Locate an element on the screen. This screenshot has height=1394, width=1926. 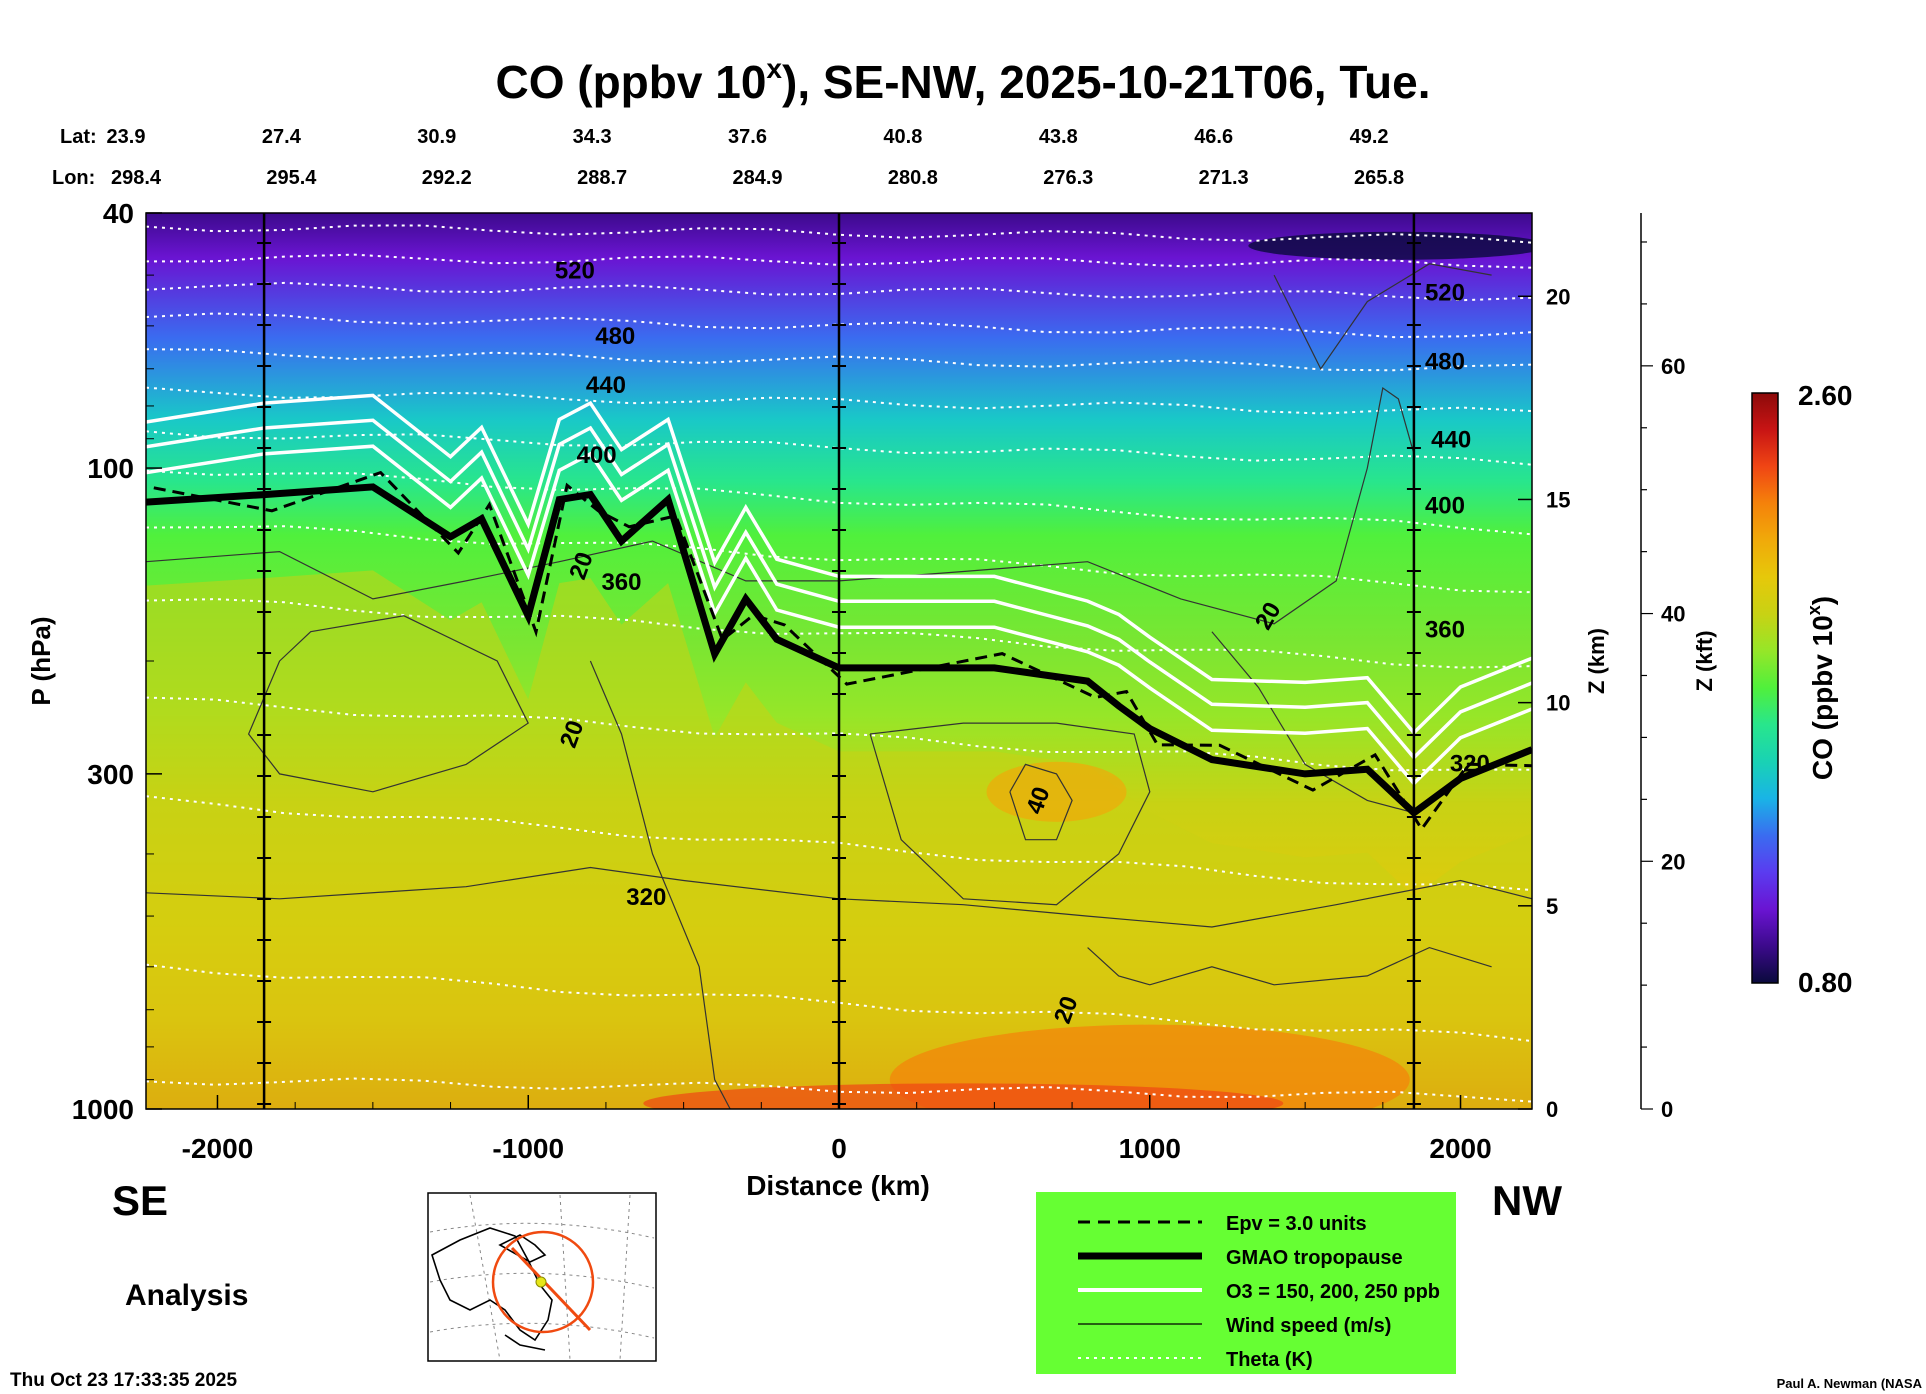
z-kft-axis-title: Z (kft) is located at coordinates (1704, 660).